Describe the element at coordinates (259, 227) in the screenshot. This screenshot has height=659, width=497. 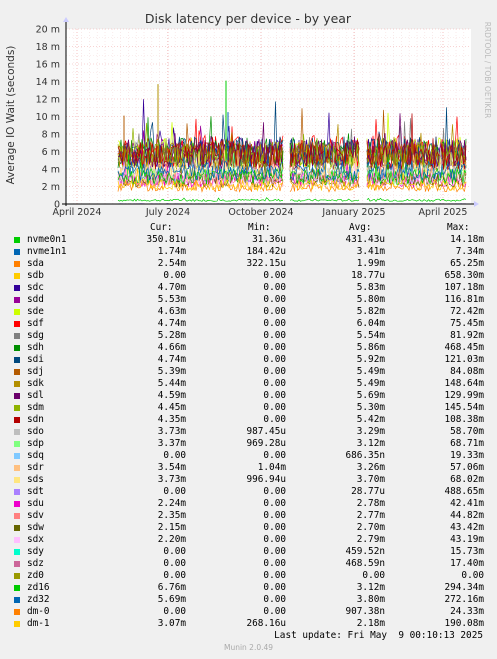
I see `col-header-min: Min:` at that location.